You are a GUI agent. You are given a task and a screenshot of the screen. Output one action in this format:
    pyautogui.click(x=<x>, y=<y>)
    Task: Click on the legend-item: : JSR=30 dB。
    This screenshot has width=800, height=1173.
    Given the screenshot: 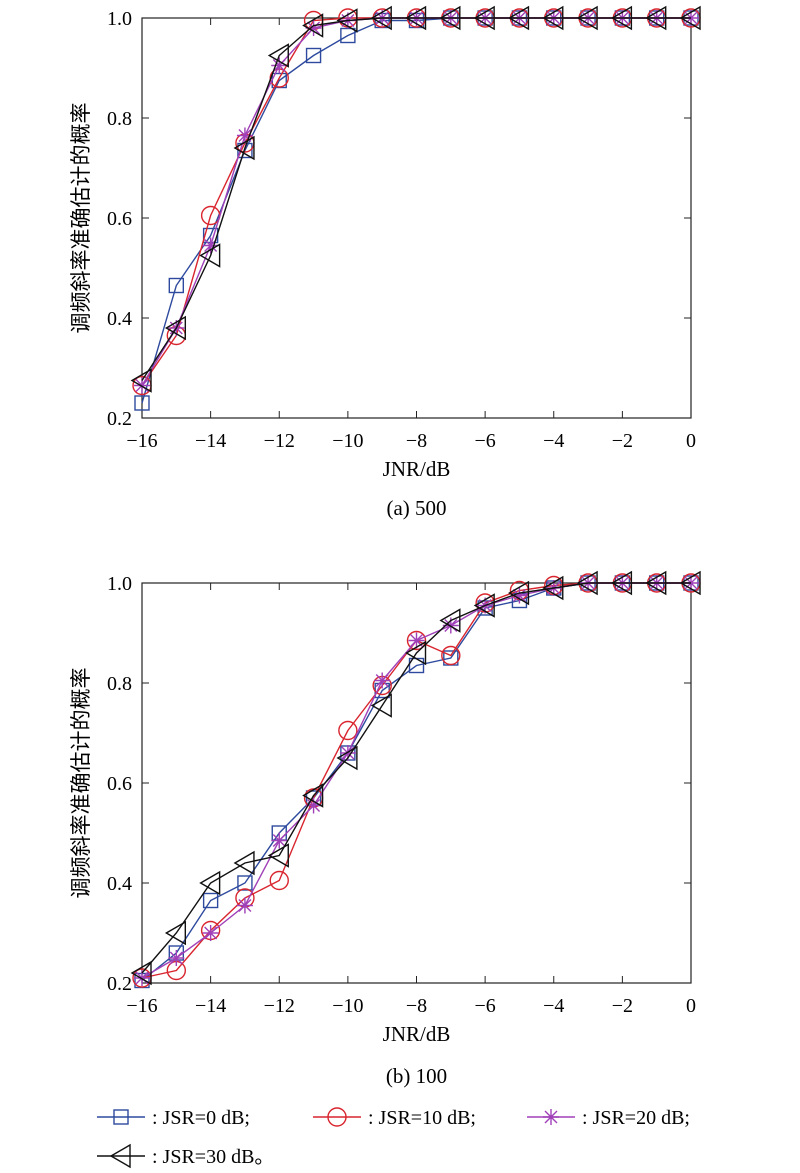 What is the action you would take?
    pyautogui.click(x=185, y=1156)
    